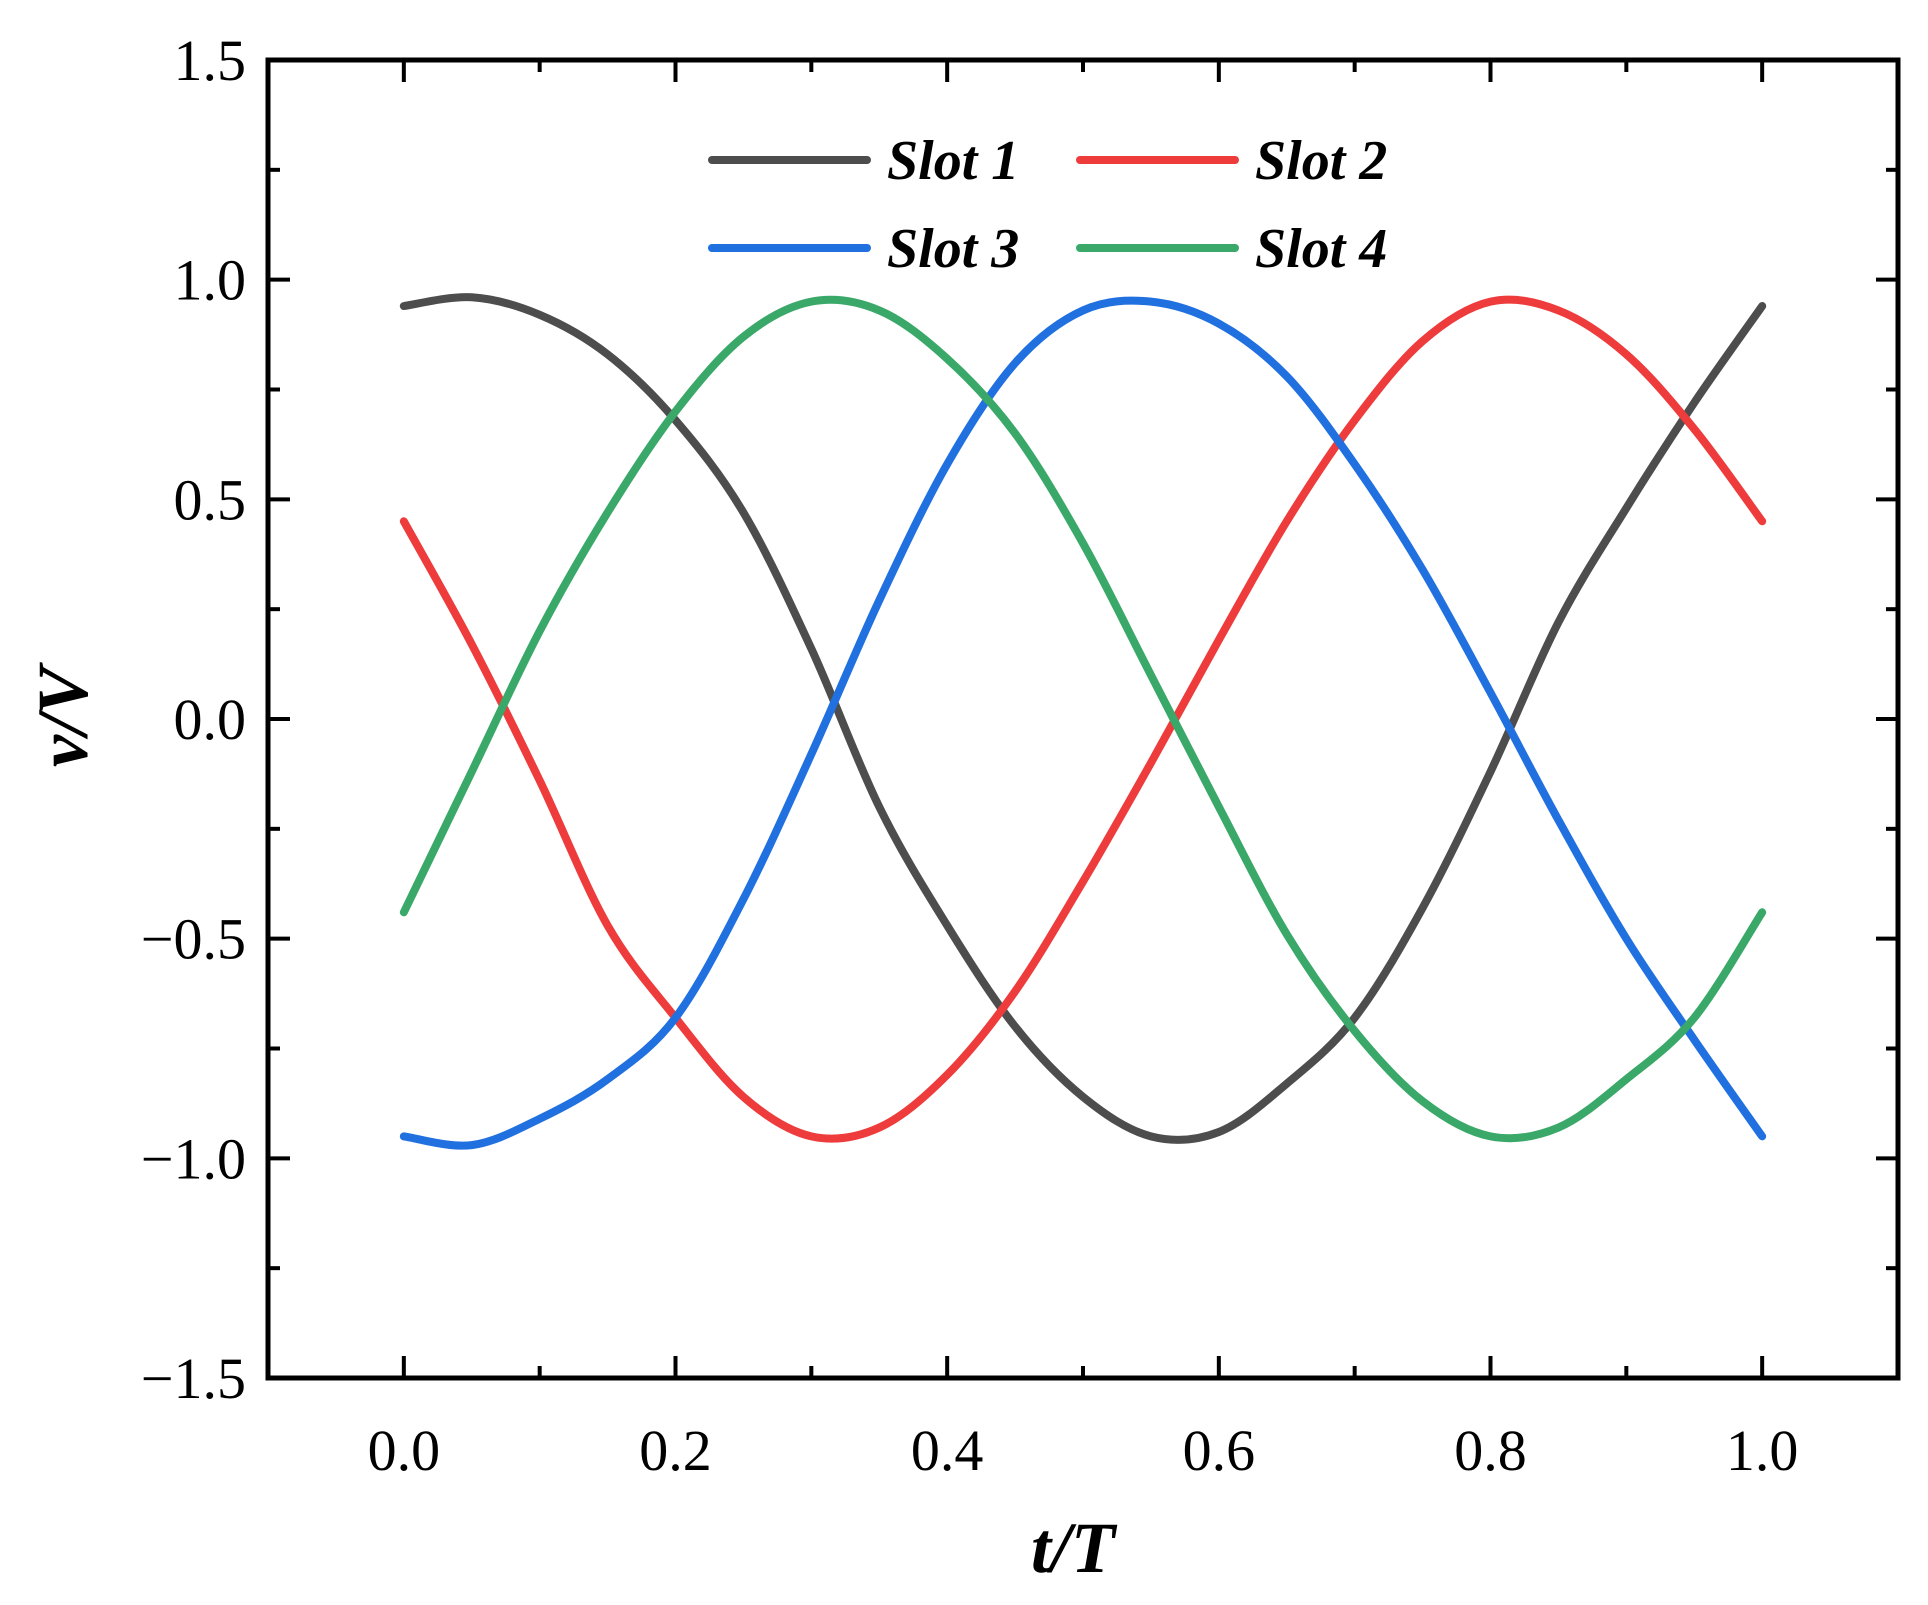 The height and width of the screenshot is (1605, 1928). Describe the element at coordinates (1074, 1548) in the screenshot. I see `x-axis-title: t/T` at that location.